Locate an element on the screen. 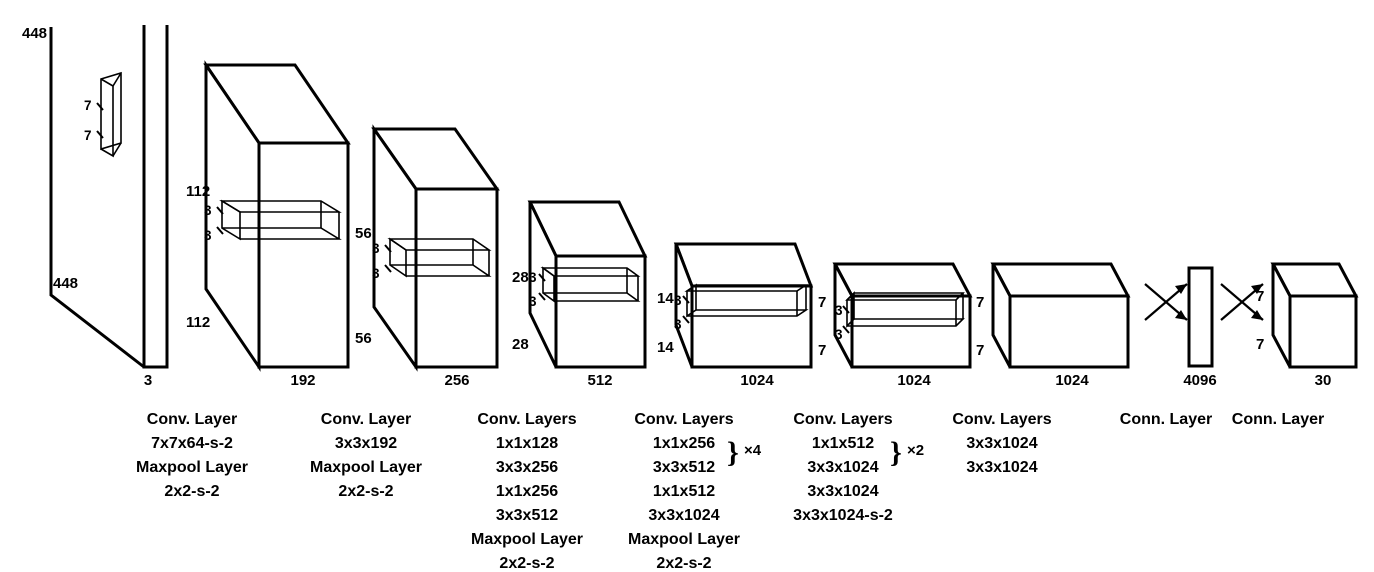 The height and width of the screenshot is (572, 1374). block-1-height-label: 112 is located at coordinates (198, 191).